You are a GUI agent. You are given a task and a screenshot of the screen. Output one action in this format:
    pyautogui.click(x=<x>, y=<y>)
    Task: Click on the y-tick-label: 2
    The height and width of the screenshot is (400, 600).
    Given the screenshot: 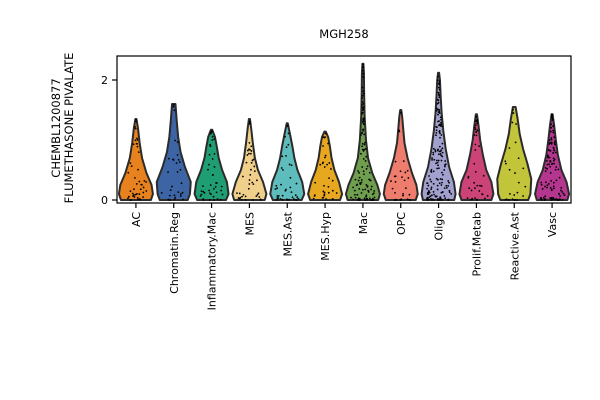 What is the action you would take?
    pyautogui.click(x=104, y=80)
    